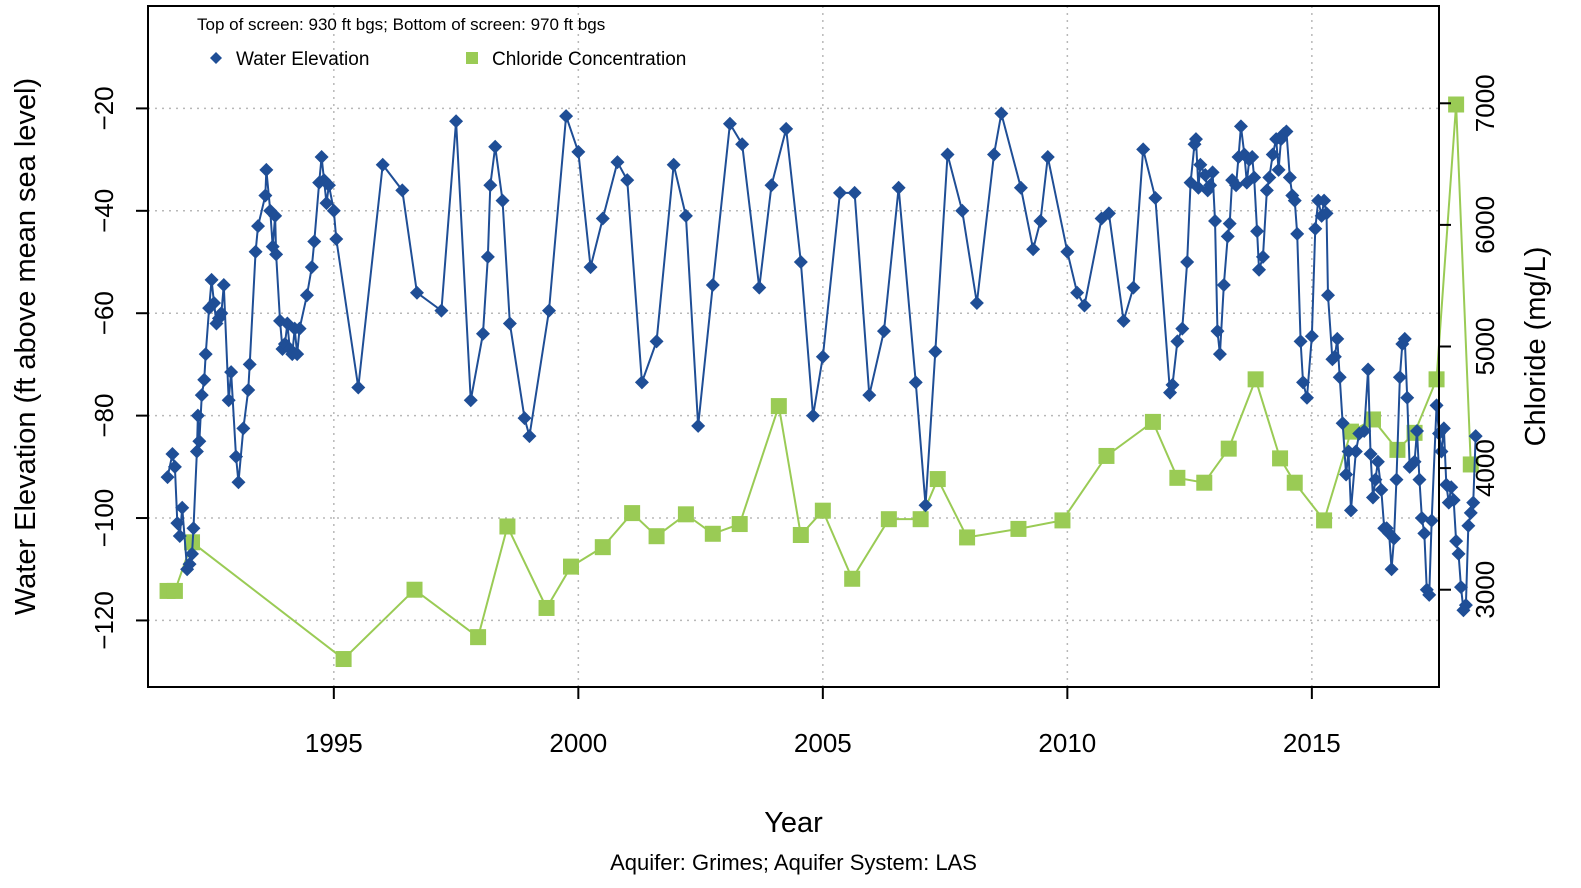  Describe the element at coordinates (589, 59) in the screenshot. I see `legend-label-chloride-concentration: Chloride Concentration` at that location.